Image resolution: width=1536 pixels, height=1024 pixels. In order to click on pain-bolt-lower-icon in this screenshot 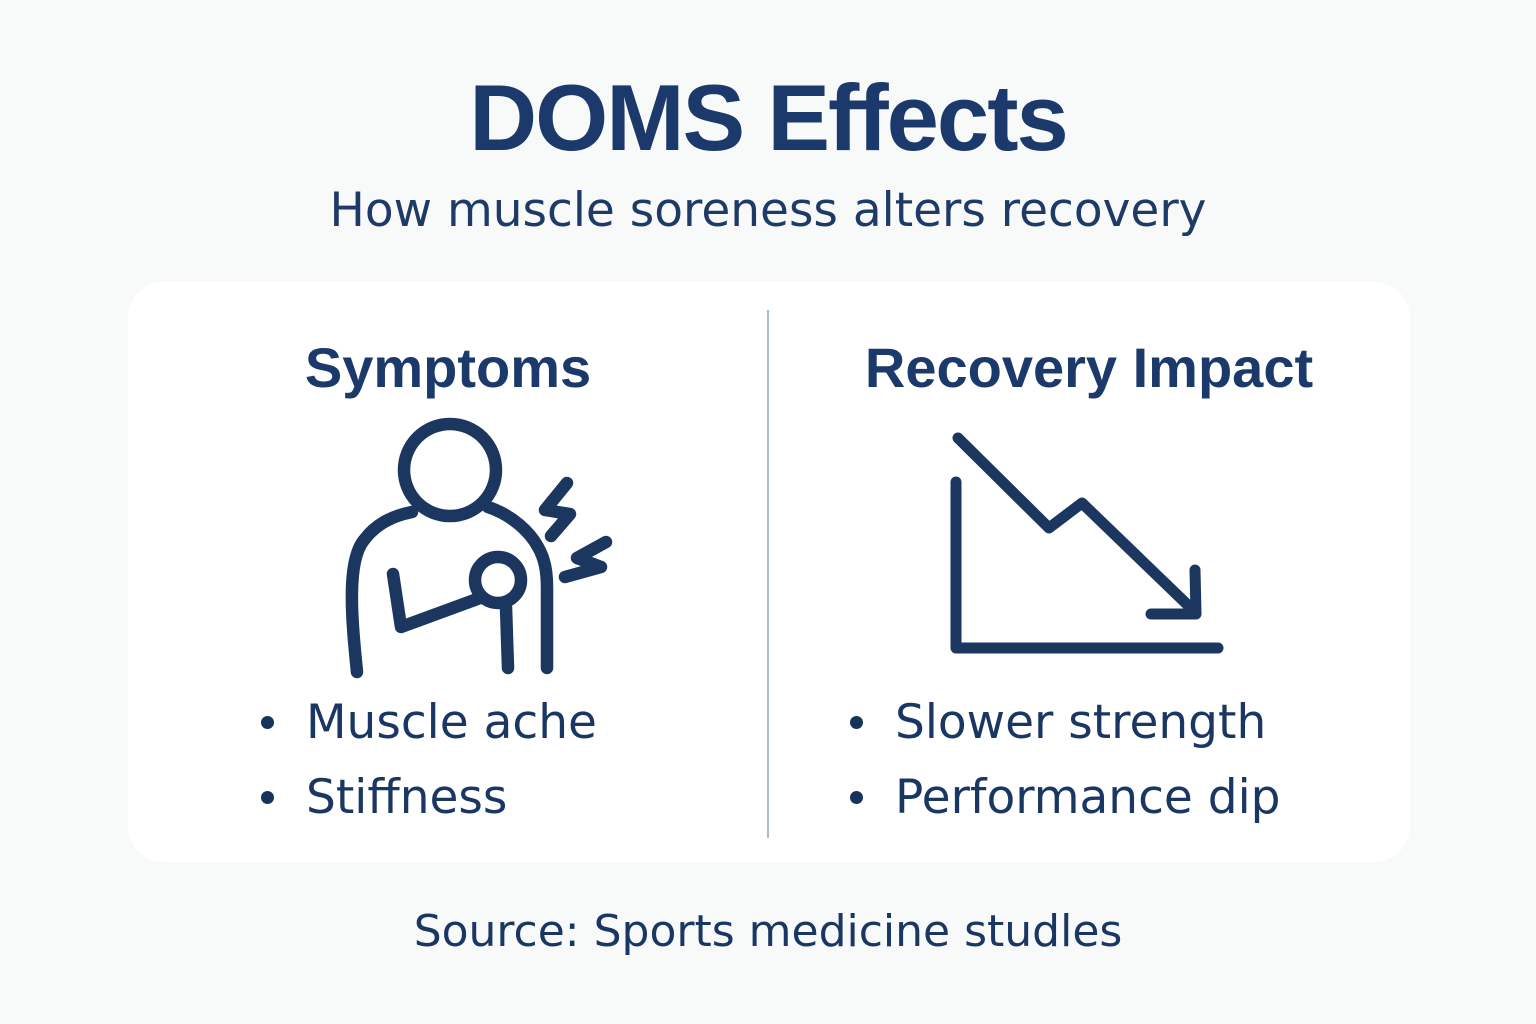, I will do `click(585, 559)`.